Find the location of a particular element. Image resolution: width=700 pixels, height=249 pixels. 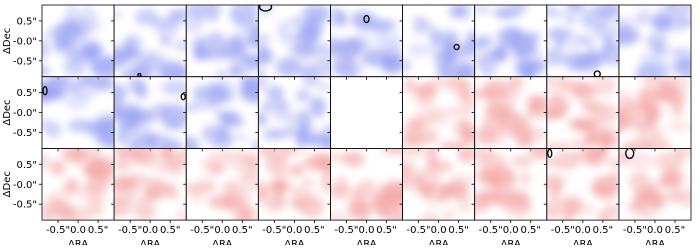

x-tick-label: -0.5" is located at coordinates (130, 230).